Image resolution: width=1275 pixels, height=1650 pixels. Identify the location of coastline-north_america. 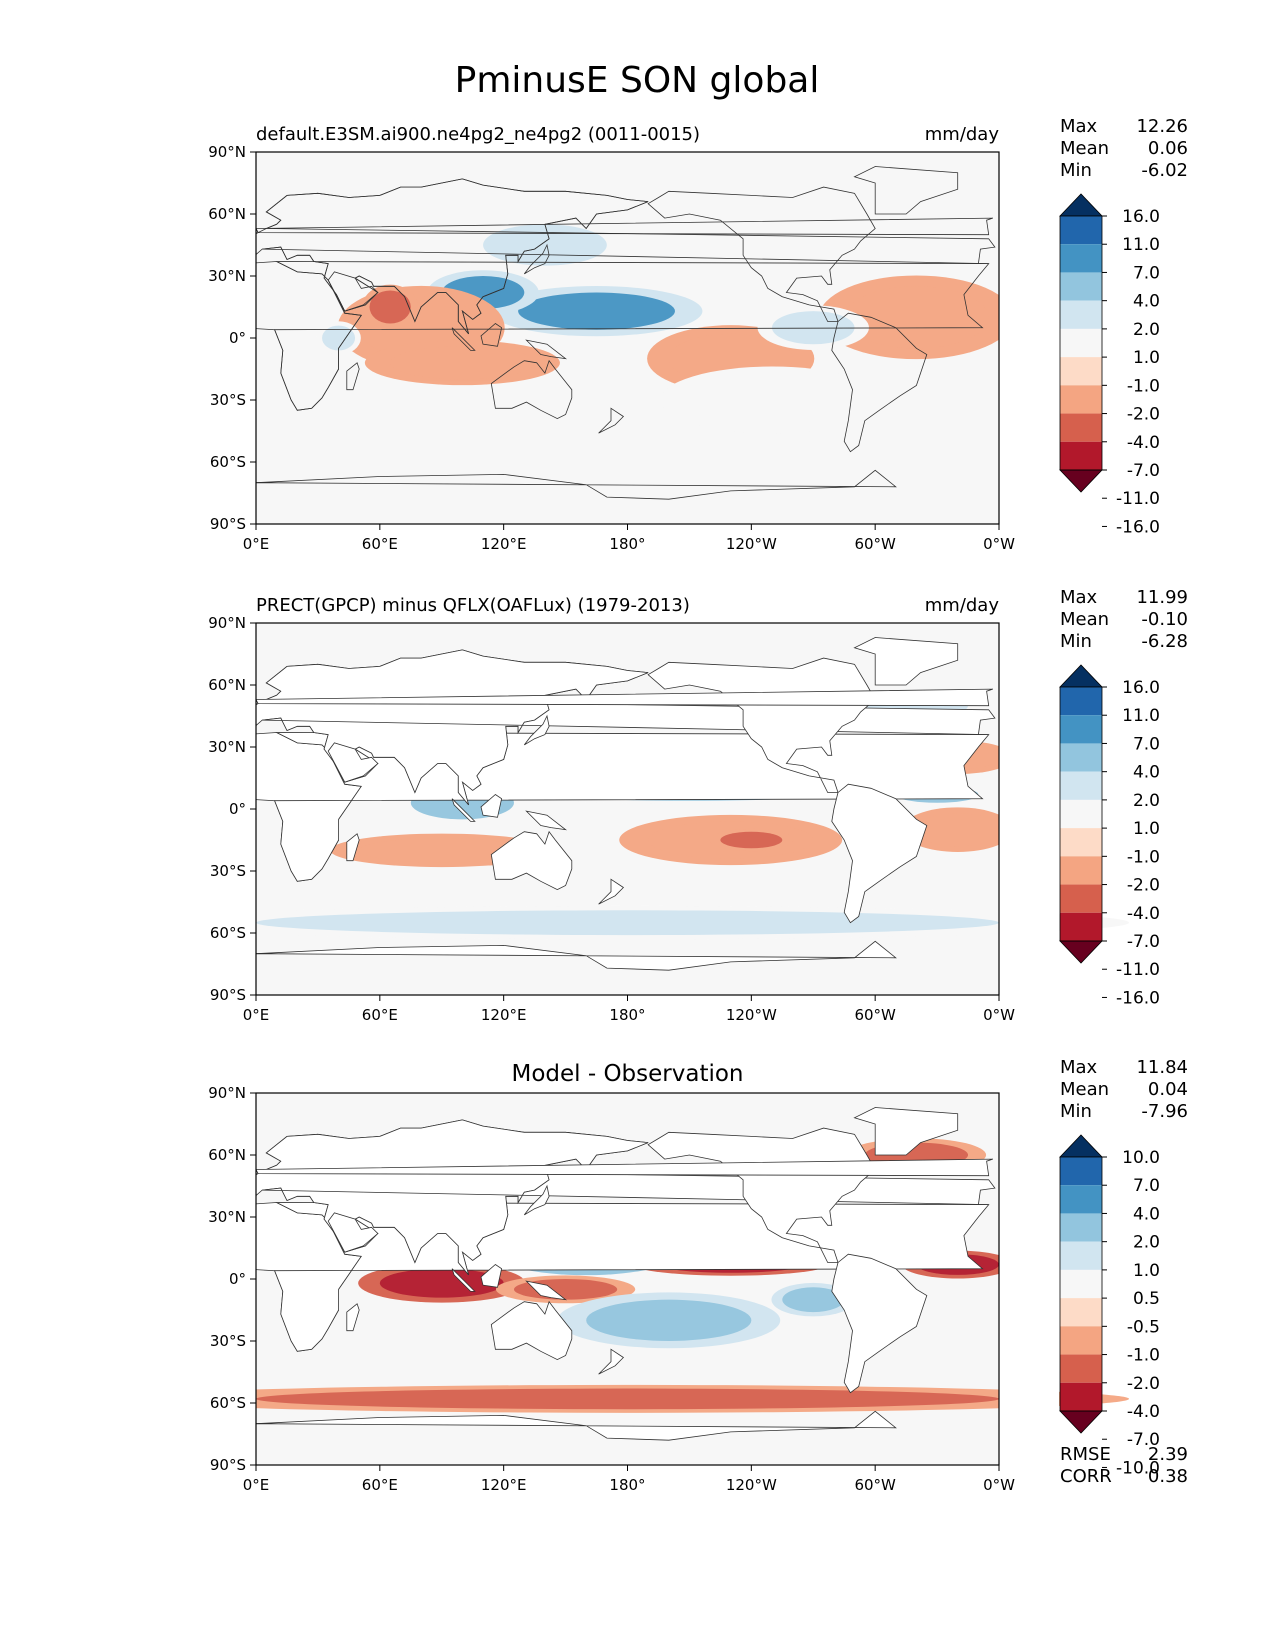
(761, 254).